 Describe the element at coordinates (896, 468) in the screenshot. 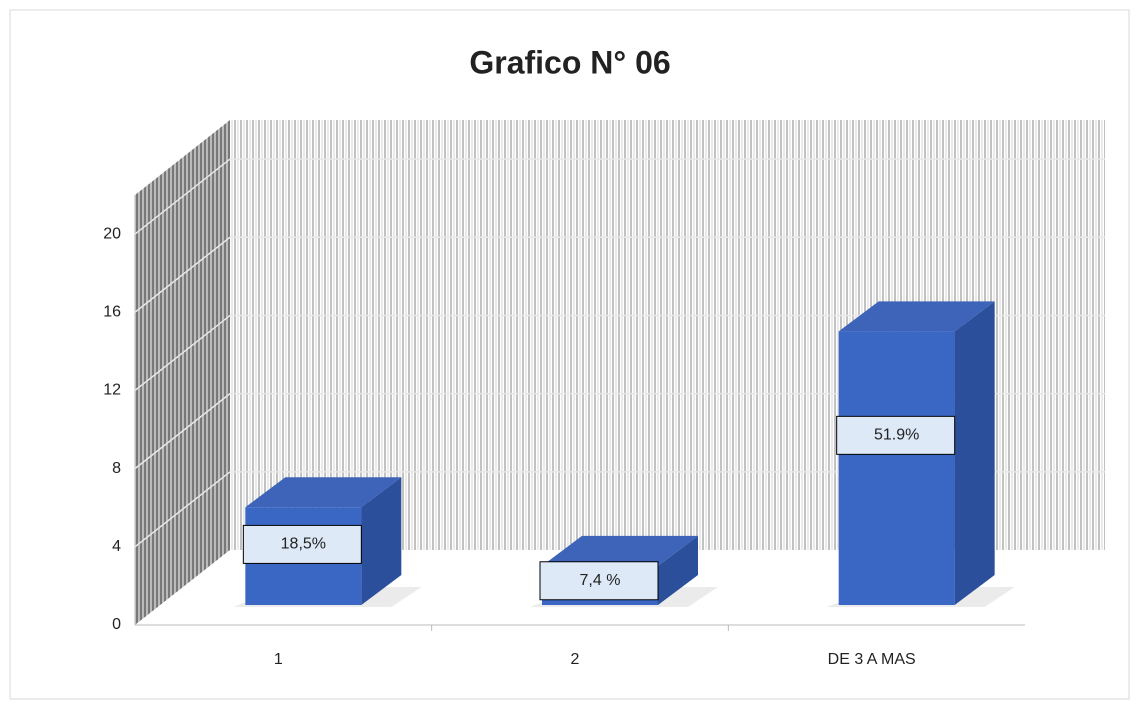

I see `bar` at that location.